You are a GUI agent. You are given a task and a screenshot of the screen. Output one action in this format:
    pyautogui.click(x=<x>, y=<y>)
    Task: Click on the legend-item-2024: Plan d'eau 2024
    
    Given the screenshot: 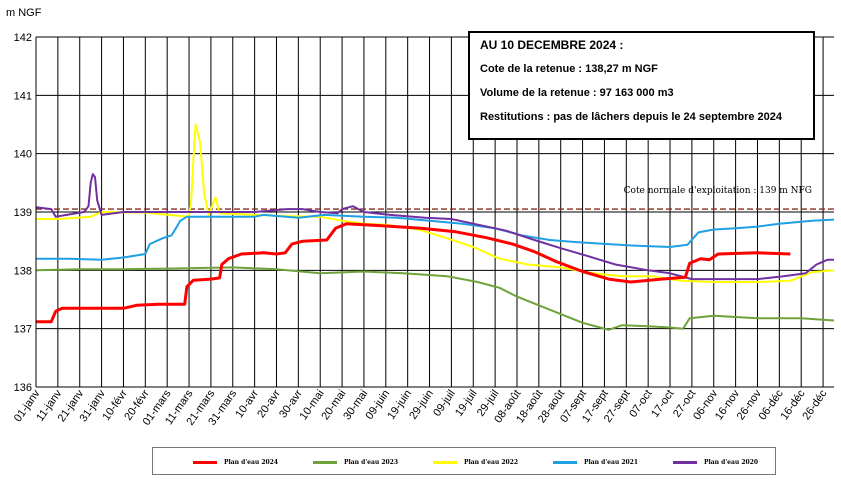 What is the action you would take?
    pyautogui.click(x=235, y=462)
    